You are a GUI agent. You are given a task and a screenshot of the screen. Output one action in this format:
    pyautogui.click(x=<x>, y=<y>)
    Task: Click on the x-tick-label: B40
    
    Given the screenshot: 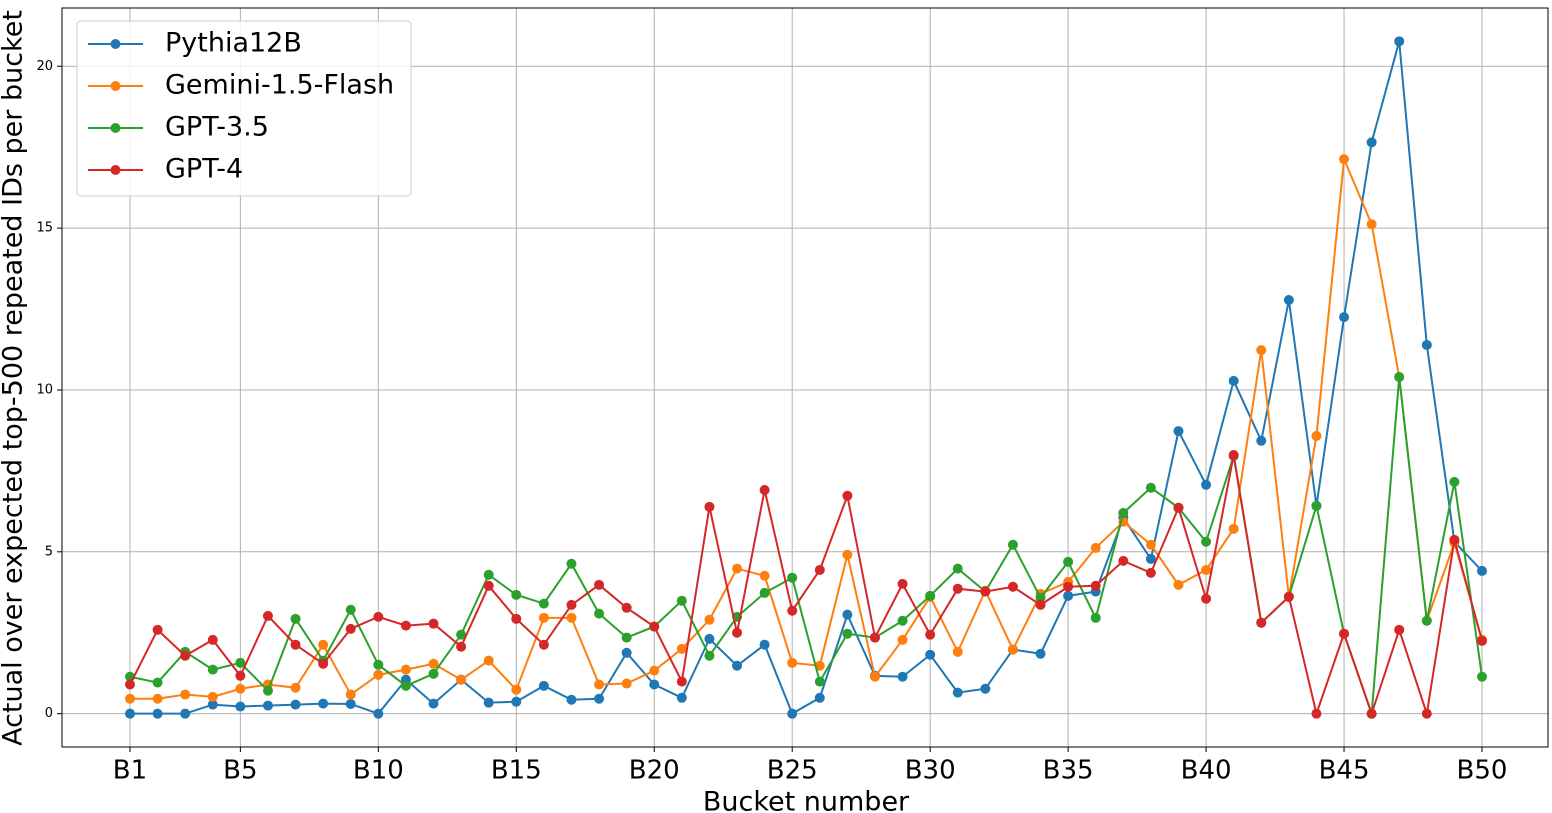 What is the action you would take?
    pyautogui.click(x=1206, y=771)
    